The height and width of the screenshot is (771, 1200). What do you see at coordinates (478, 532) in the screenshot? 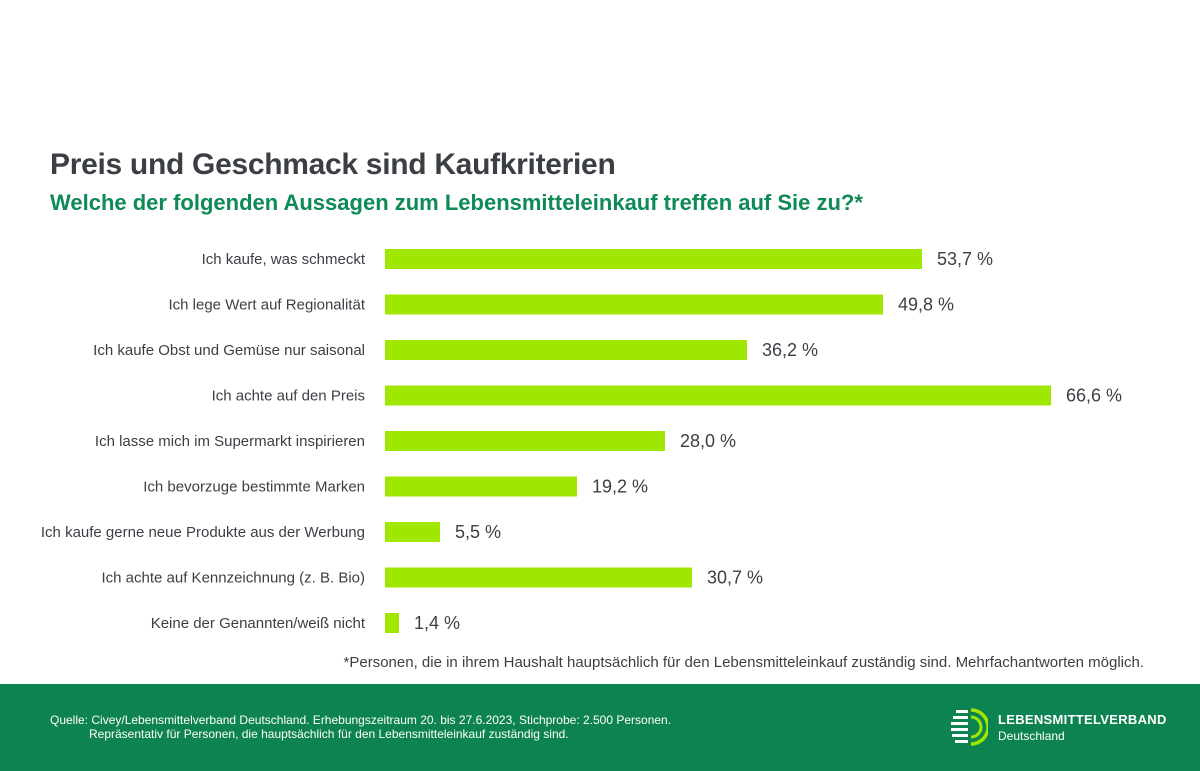
I see `value-label: 5,5 %` at bounding box center [478, 532].